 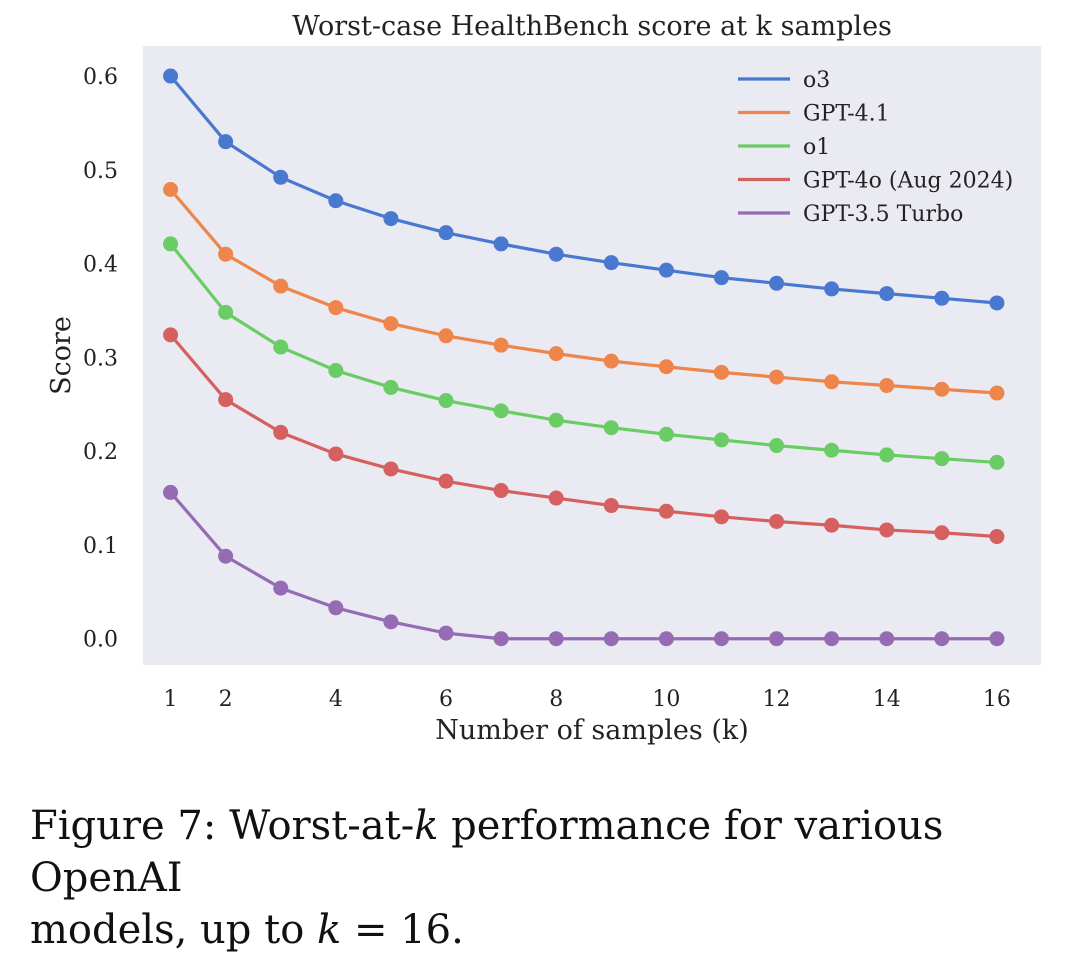 I want to click on x-tick-label: 12, so click(x=777, y=699).